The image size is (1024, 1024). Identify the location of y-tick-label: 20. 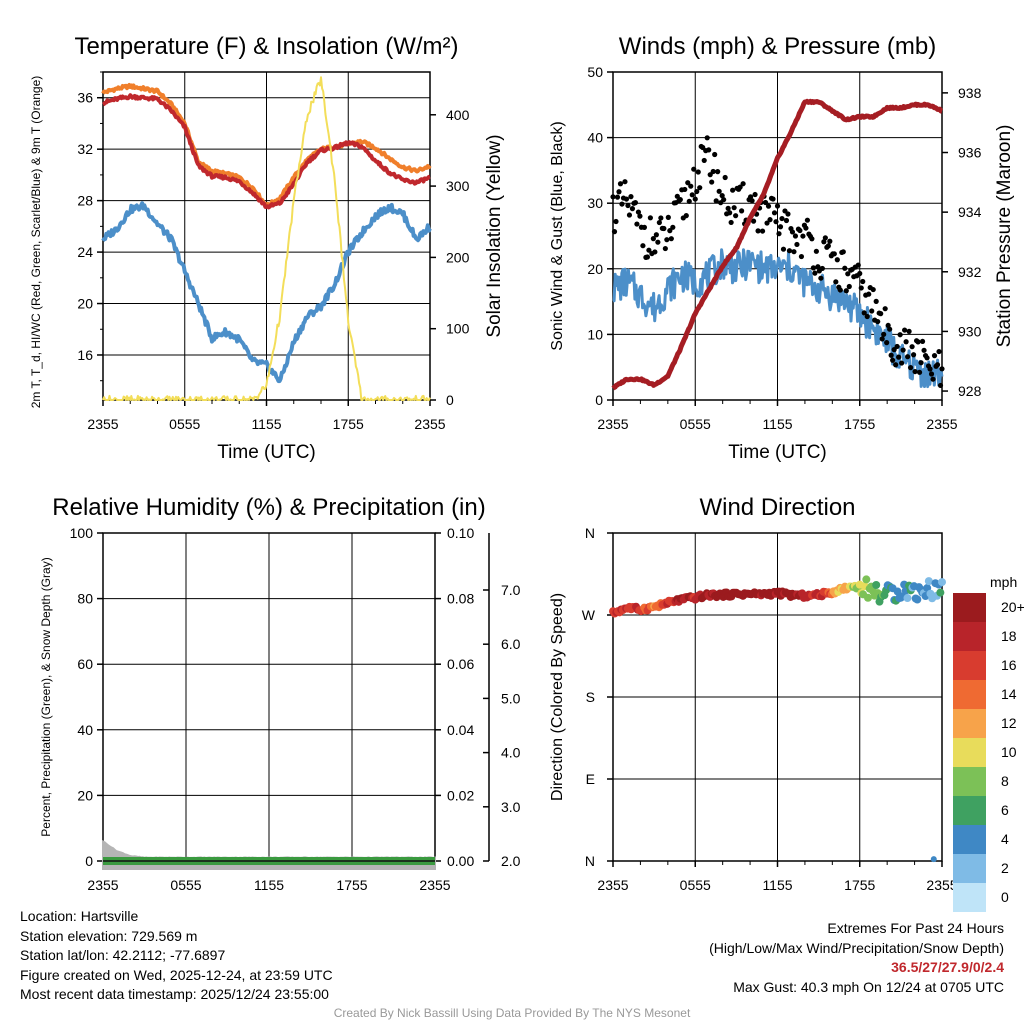
(85, 795).